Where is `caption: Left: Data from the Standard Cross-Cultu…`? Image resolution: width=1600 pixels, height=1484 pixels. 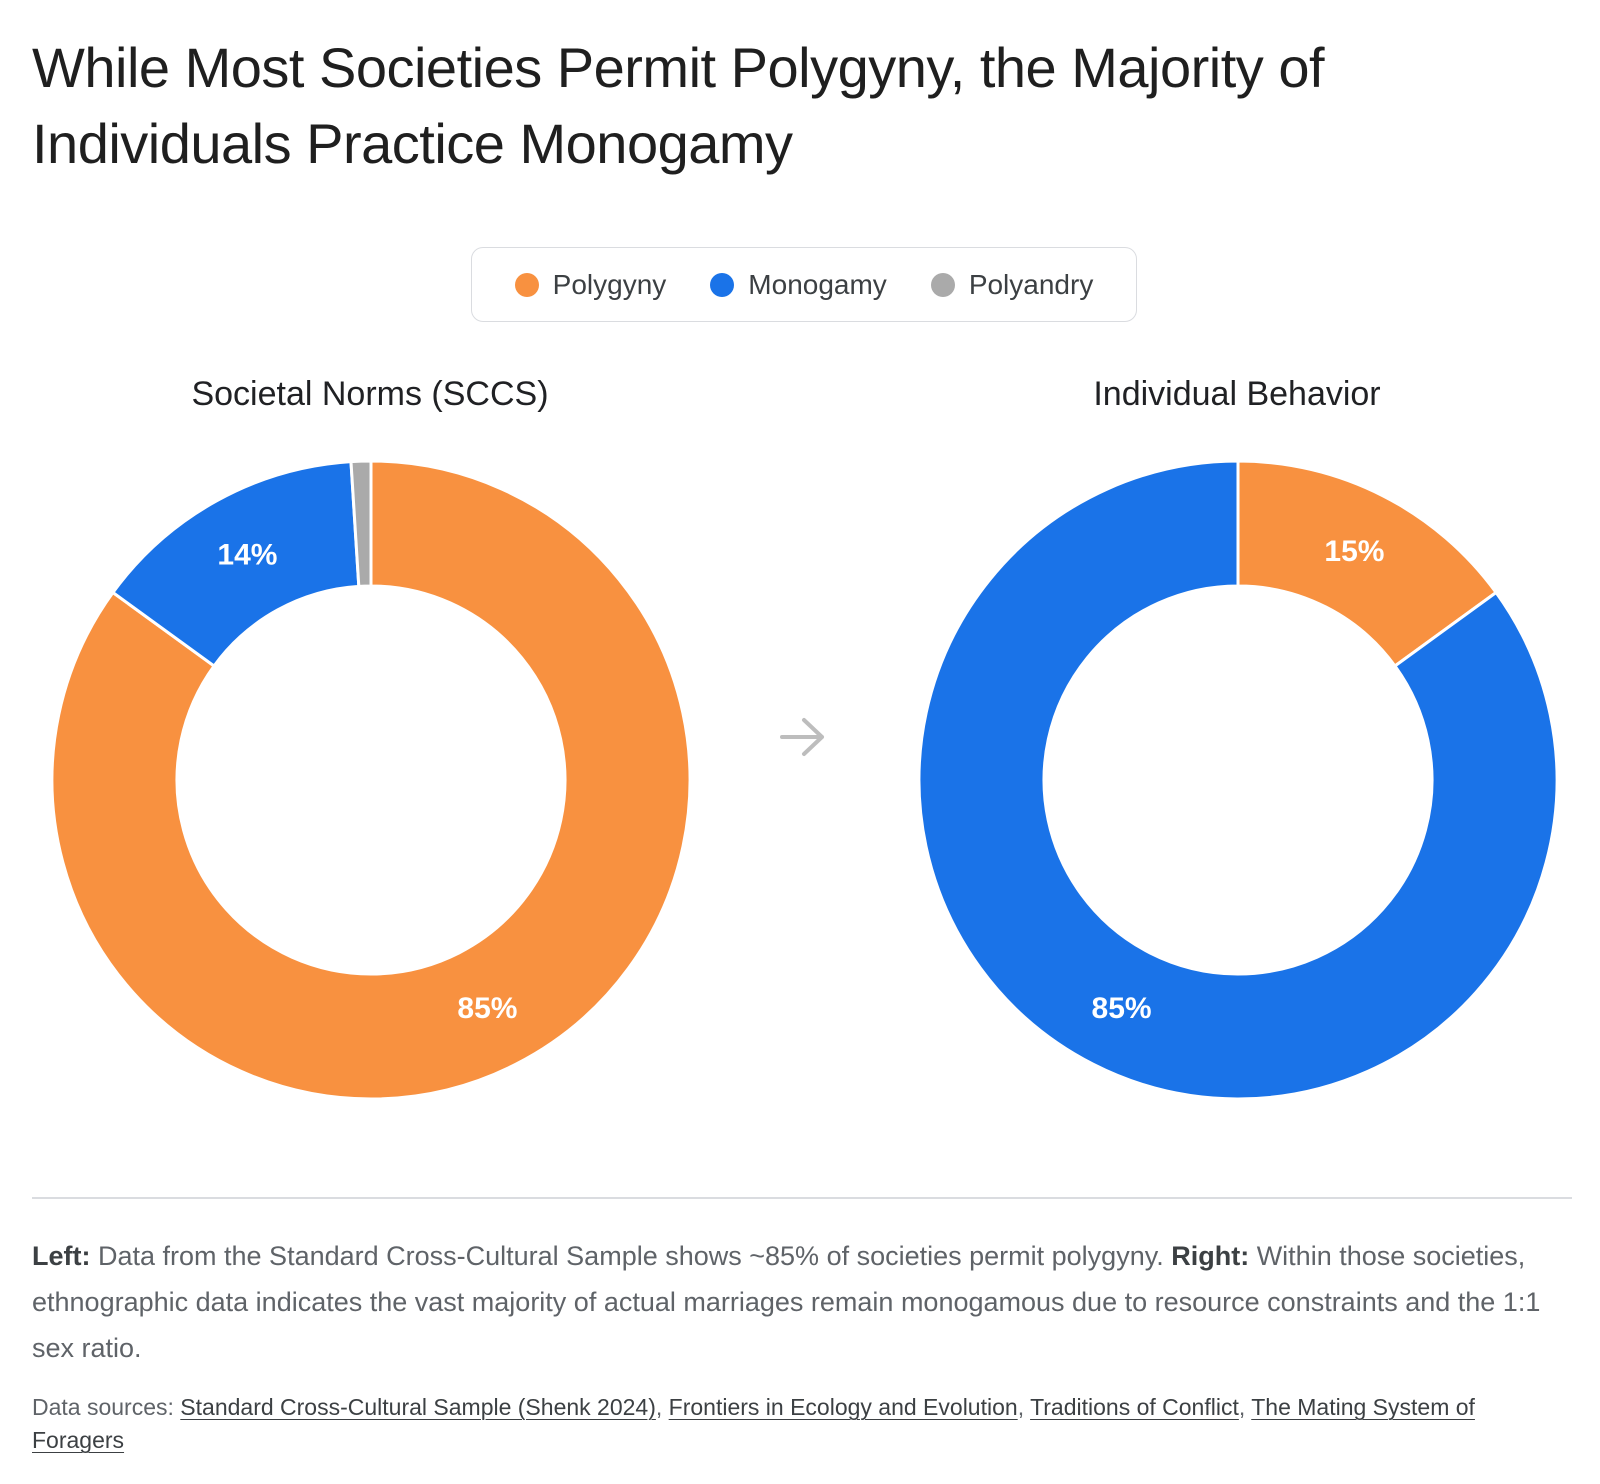
caption: Left: Data from the Standard Cross-Cultu… is located at coordinates (802, 1302).